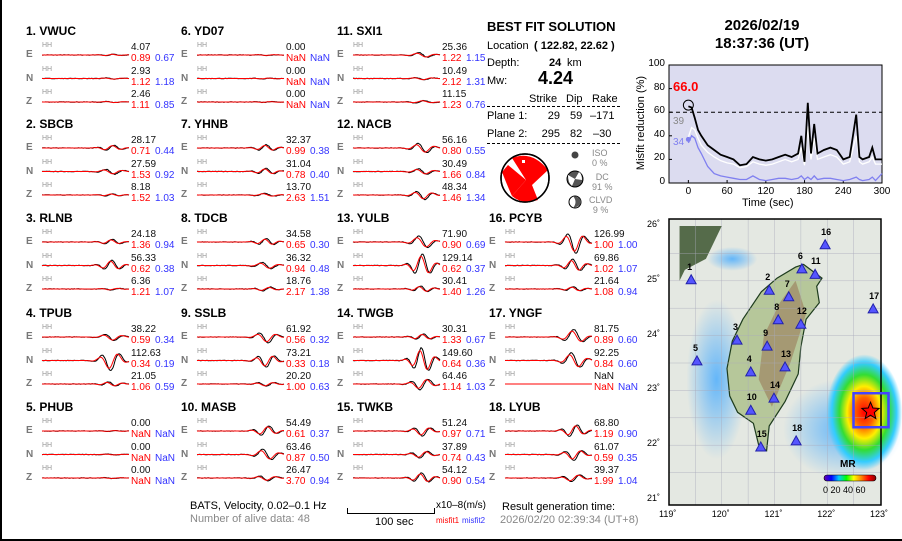  What do you see at coordinates (559, 507) in the screenshot?
I see `generation-label: Result generation time:` at bounding box center [559, 507].